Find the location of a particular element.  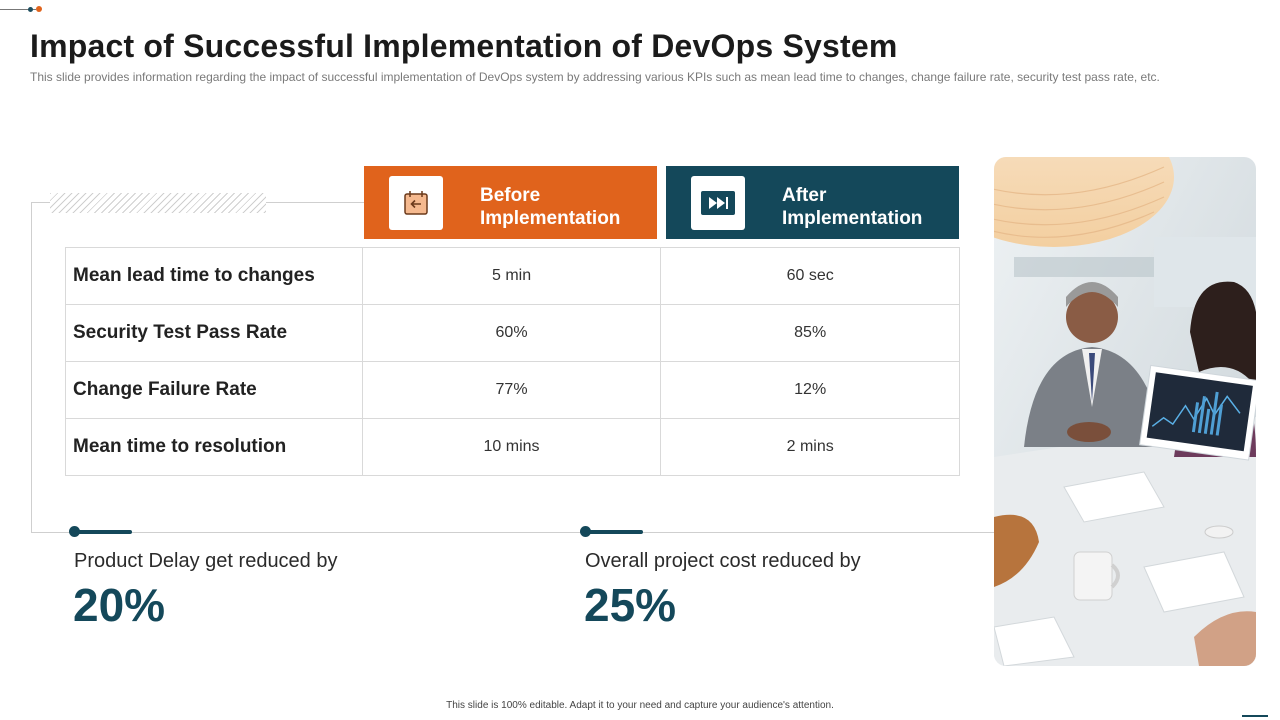

hatch-decoration is located at coordinates (158, 203).